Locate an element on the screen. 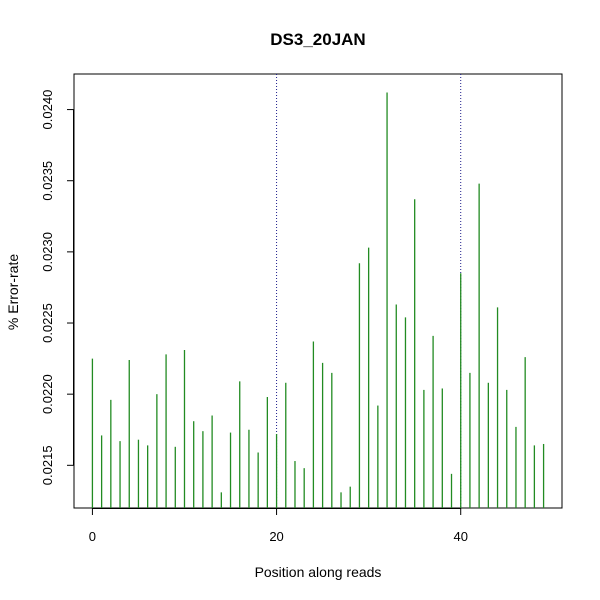 The width and height of the screenshot is (600, 600). x-tick-label: 20 is located at coordinates (276, 536).